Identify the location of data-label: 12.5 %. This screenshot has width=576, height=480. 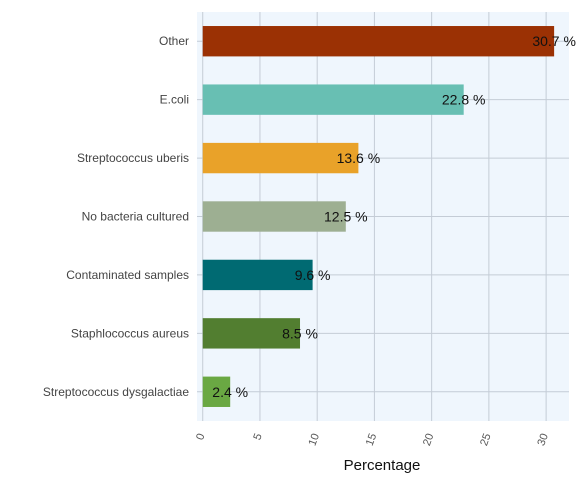
(346, 217).